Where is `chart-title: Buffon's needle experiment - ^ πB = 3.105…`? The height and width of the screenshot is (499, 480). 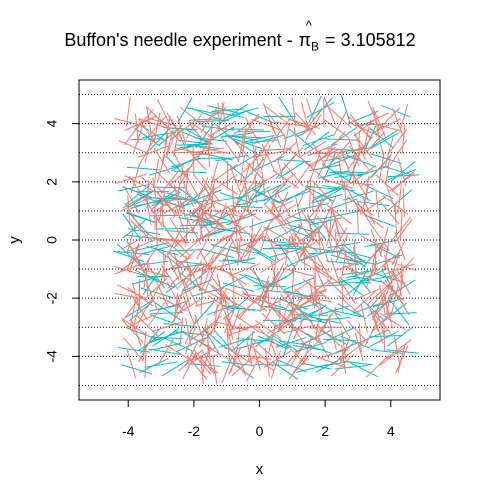 chart-title: Buffon's needle experiment - ^ πB = 3.105… is located at coordinates (240, 36).